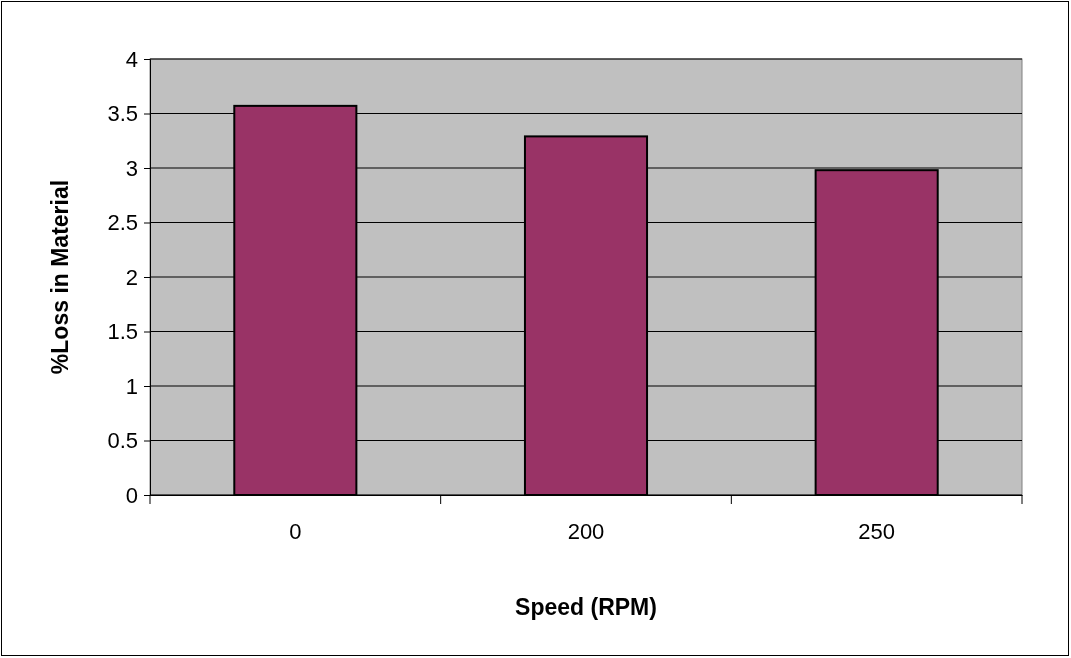  I want to click on y-tick-label: 1.5, so click(122, 332).